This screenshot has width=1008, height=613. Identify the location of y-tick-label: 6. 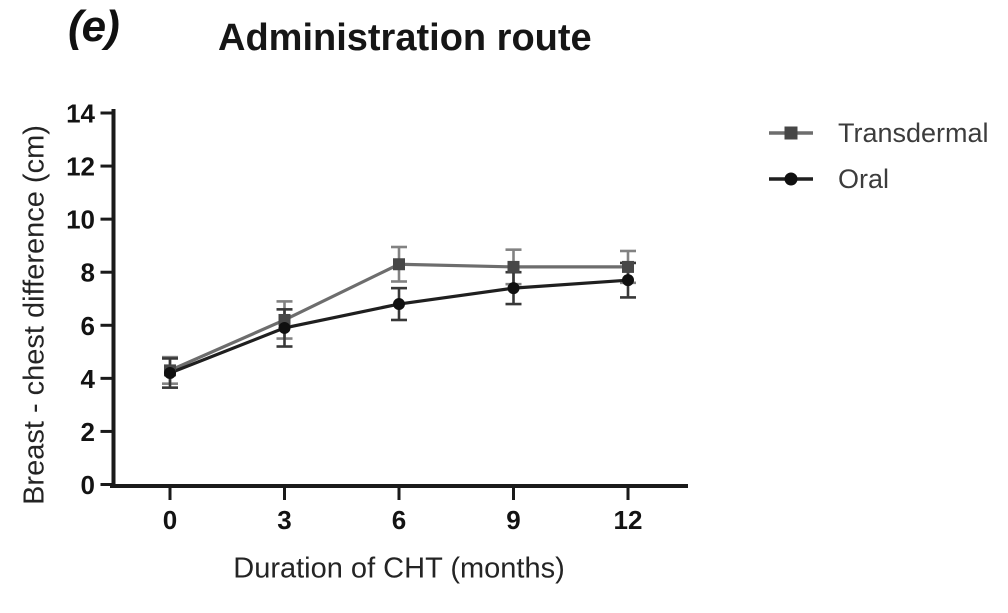
(88, 326).